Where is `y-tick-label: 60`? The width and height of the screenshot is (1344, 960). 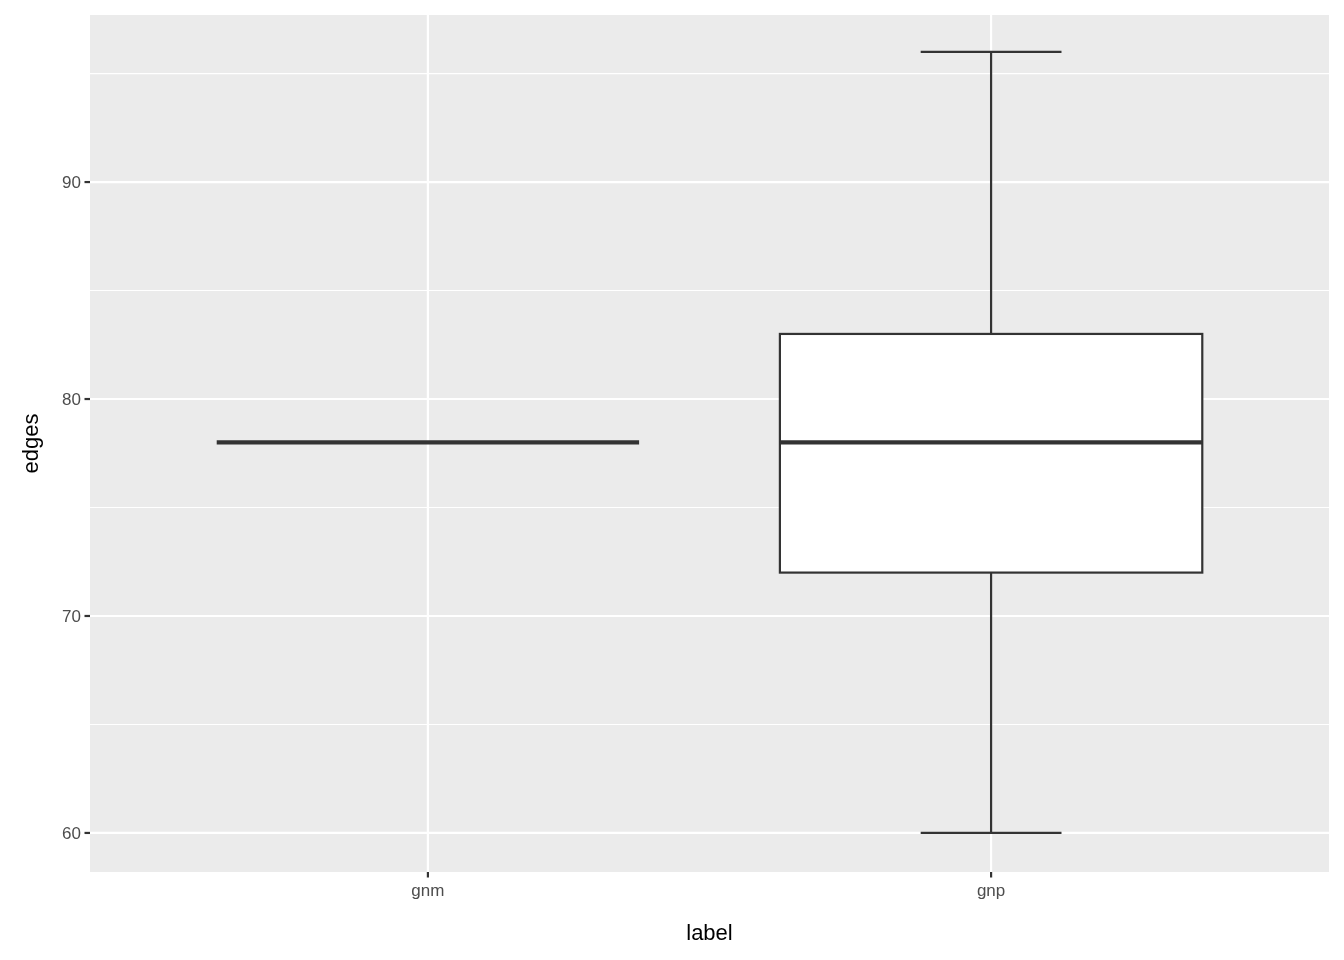
y-tick-label: 60 is located at coordinates (71, 833).